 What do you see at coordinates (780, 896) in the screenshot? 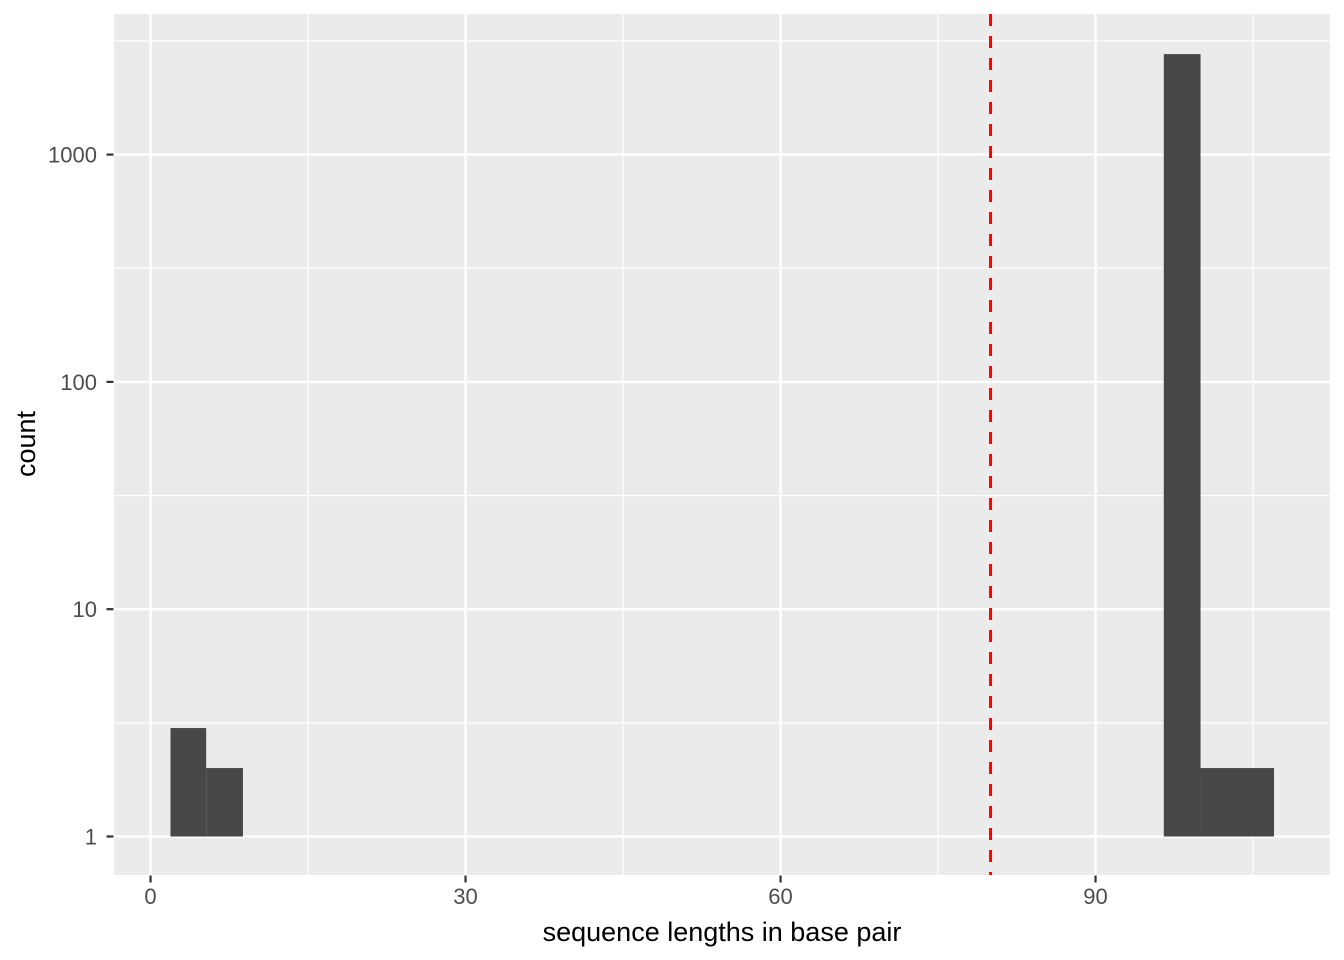
I see `x-tick-label: 60` at bounding box center [780, 896].